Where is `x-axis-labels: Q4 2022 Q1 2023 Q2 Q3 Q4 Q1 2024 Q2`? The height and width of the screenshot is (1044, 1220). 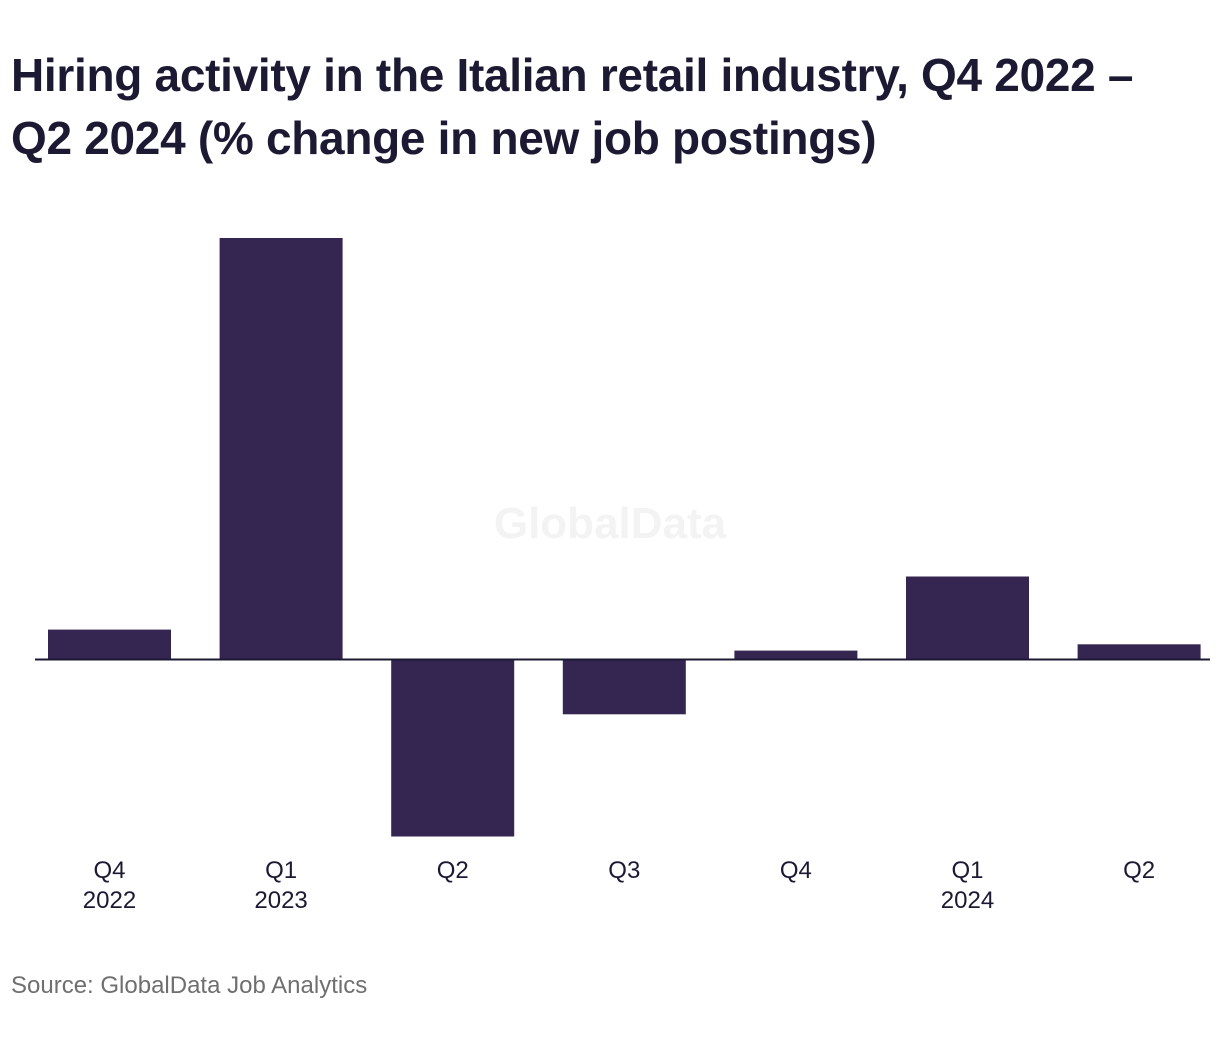
x-axis-labels: Q4 2022 Q1 2023 Q2 Q3 Q4 Q1 2024 Q2 is located at coordinates (619, 885).